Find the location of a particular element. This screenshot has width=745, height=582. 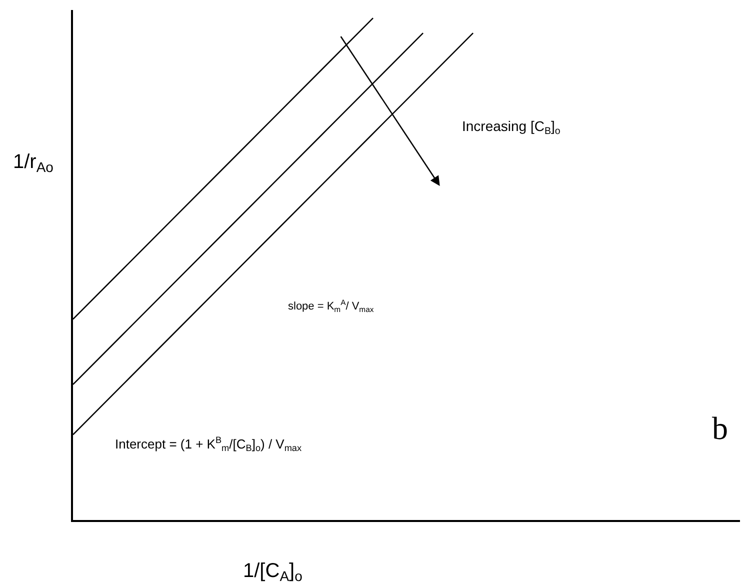

annotation: slope = K$_{m}$$^{A}$/ V$_{max}$ is located at coordinates (331, 306).